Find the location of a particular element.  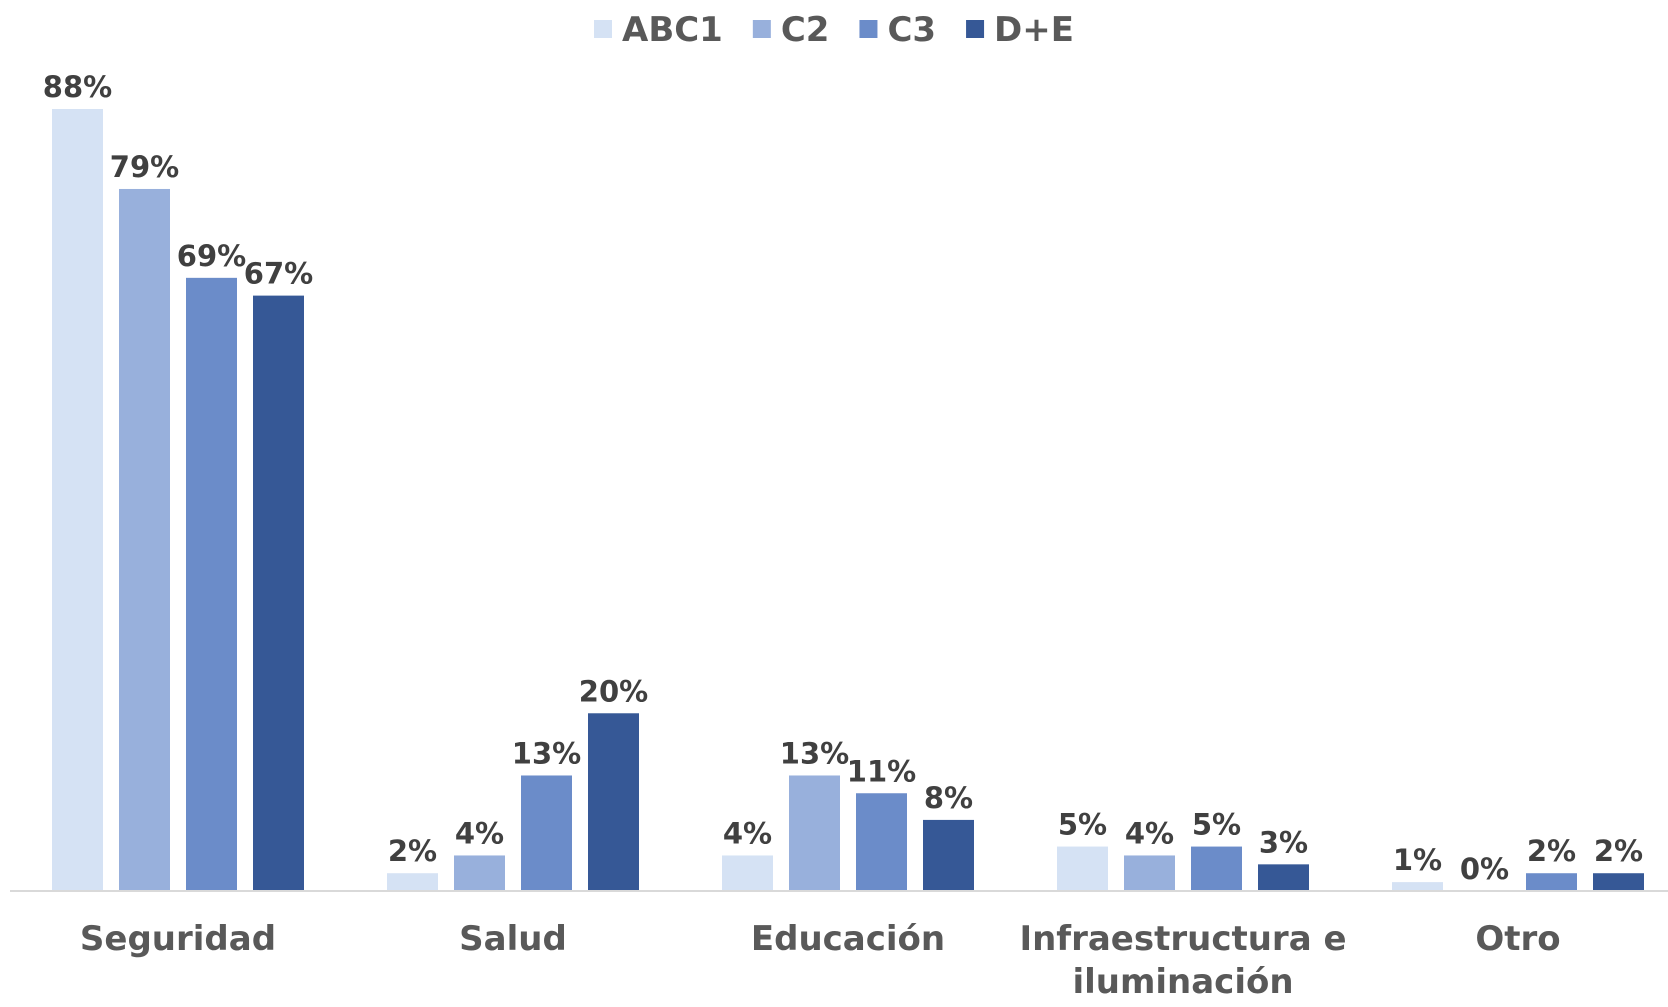

data-label: 69% is located at coordinates (211, 256).